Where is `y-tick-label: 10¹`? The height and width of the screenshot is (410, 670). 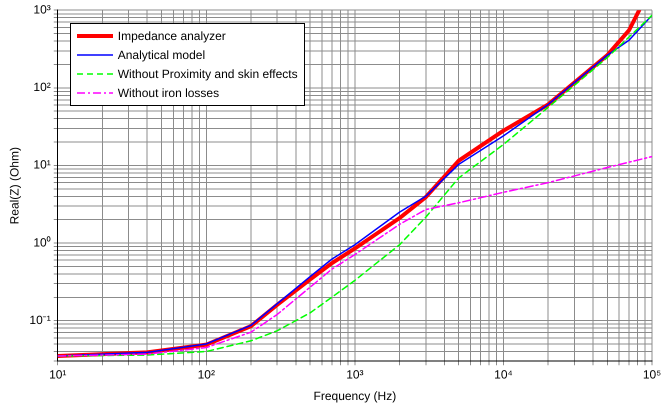 y-tick-label: 10¹ is located at coordinates (42, 165).